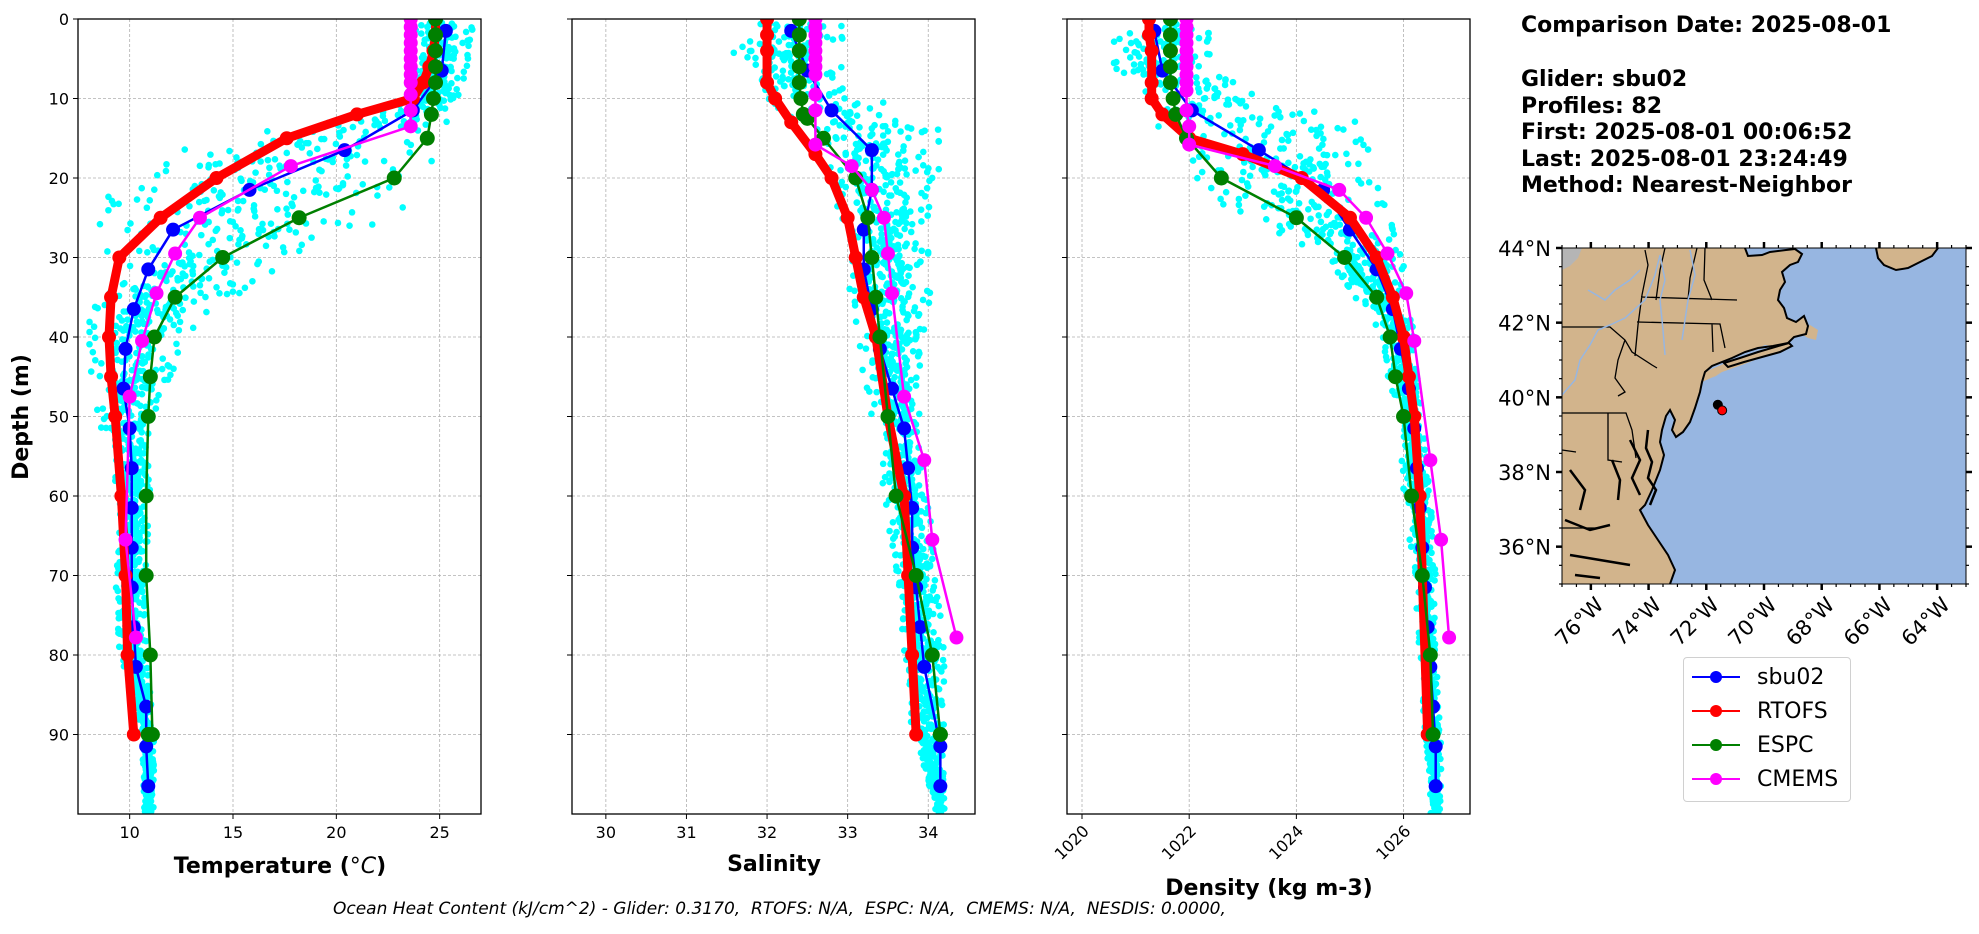 This screenshot has width=1979, height=934. What do you see at coordinates (336, 832) in the screenshot?
I see `x-tick-label: 20` at bounding box center [336, 832].